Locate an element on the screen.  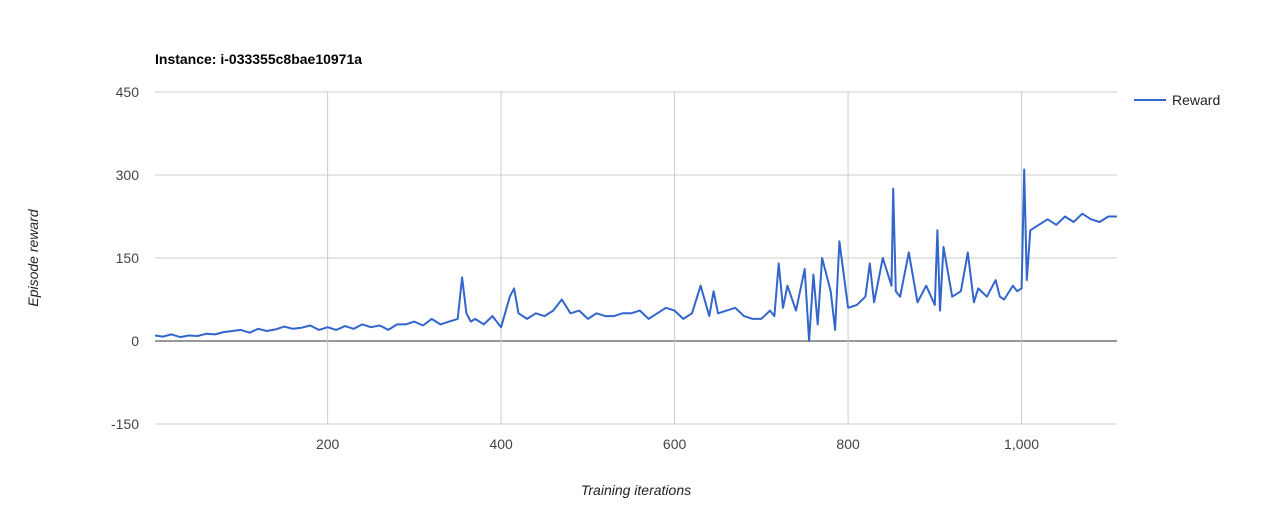
chart-title: Instance: i-033355c8bae10971a is located at coordinates (258, 59).